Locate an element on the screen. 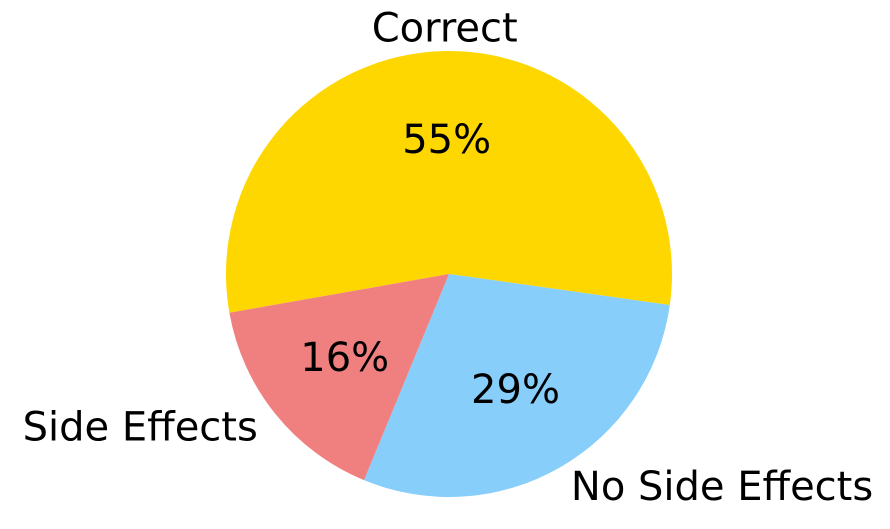 The height and width of the screenshot is (529, 890). pie-slice-side-effects is located at coordinates (339, 377).